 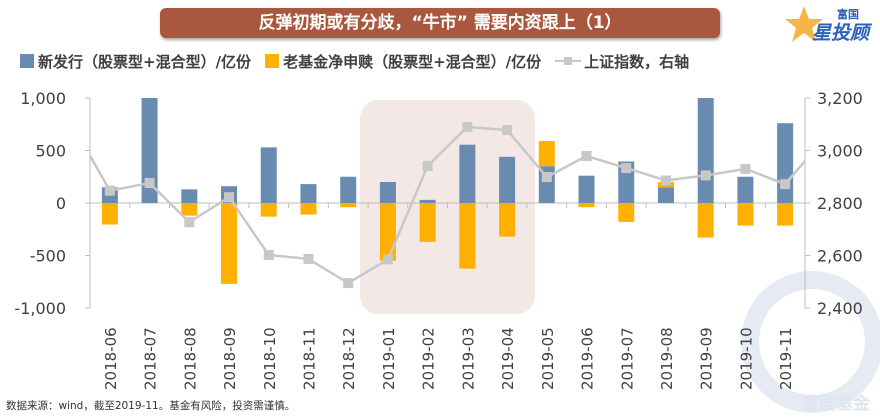 What do you see at coordinates (190, 358) in the screenshot?
I see `x-tick-label: 2018-08` at bounding box center [190, 358].